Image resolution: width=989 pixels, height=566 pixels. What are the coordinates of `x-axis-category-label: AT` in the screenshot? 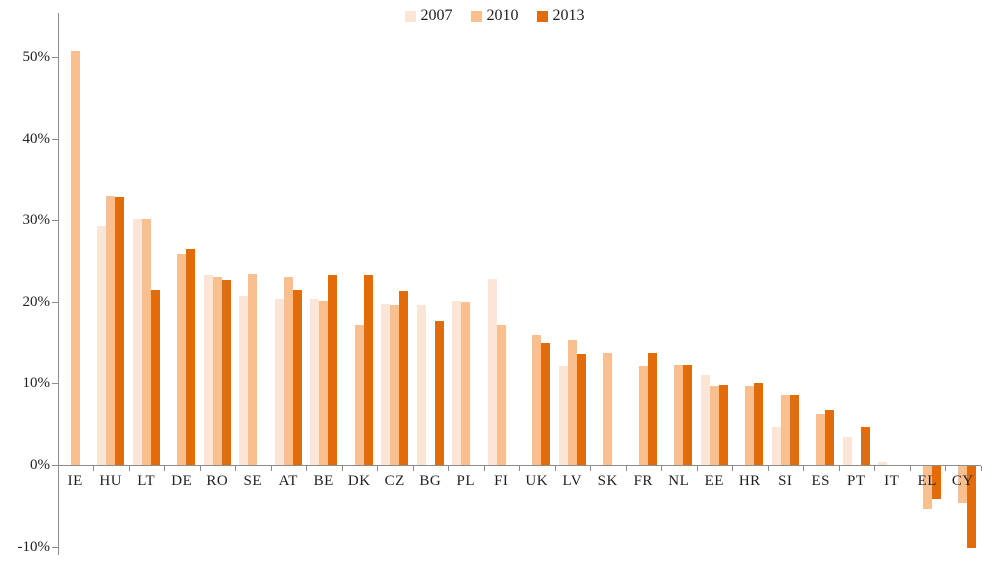 It's located at (288, 481).